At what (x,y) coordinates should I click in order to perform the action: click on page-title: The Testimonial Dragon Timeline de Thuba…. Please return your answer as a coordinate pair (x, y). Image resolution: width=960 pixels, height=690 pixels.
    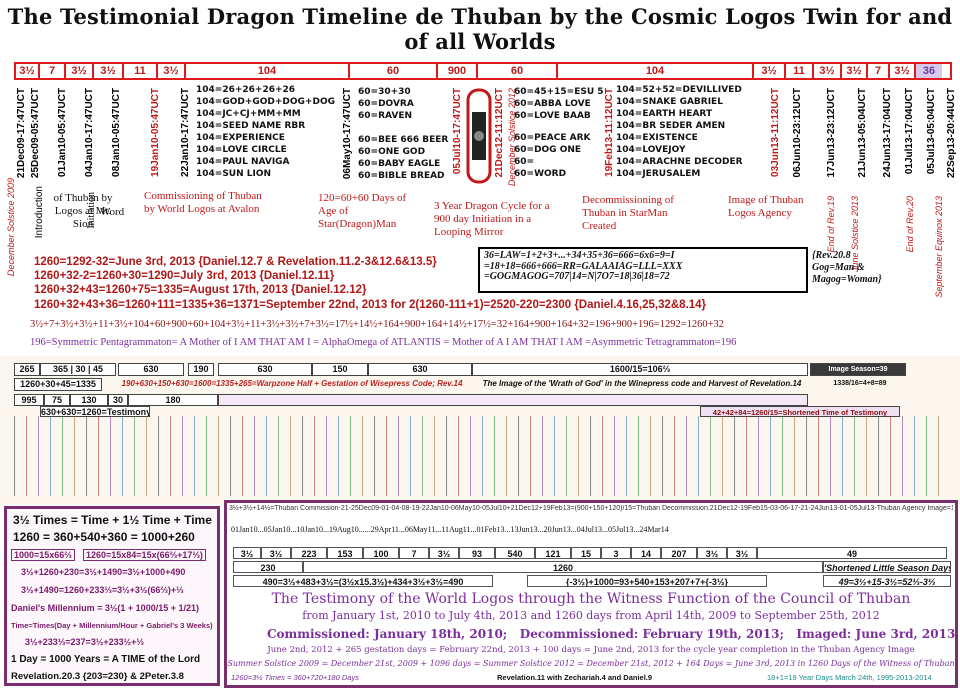
    Looking at the image, I should click on (480, 29).